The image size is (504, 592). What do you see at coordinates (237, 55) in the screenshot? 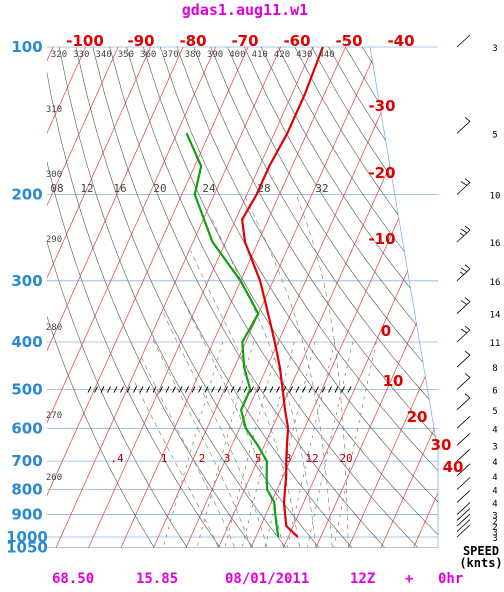
I see `theta-label: 400` at bounding box center [237, 55].